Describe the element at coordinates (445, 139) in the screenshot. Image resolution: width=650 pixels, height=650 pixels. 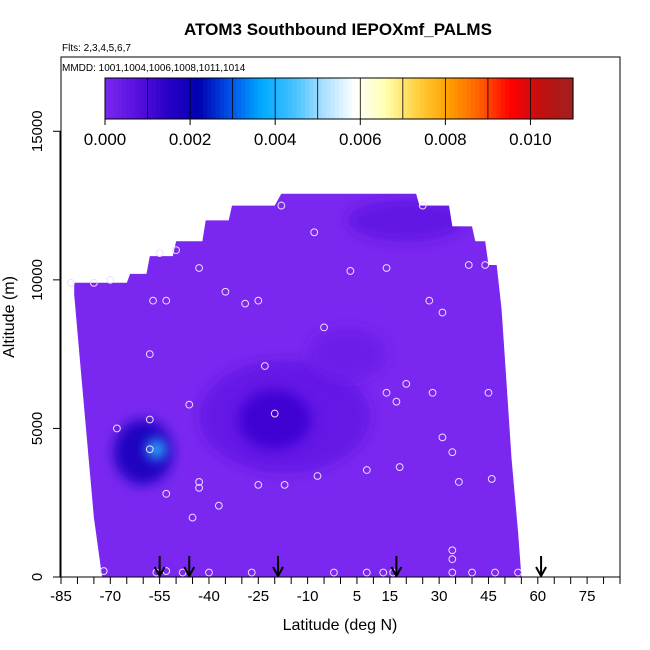
I see `colorbar-tick-label: 0.008` at that location.